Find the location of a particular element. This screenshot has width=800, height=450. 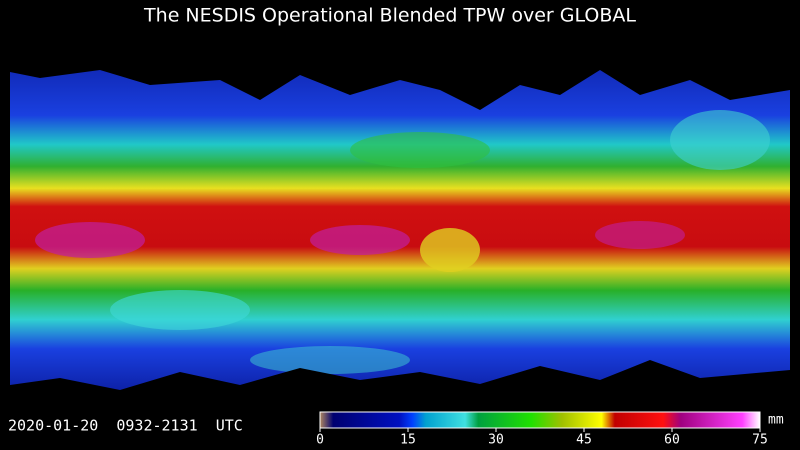

colorbar is located at coordinates (540, 420).